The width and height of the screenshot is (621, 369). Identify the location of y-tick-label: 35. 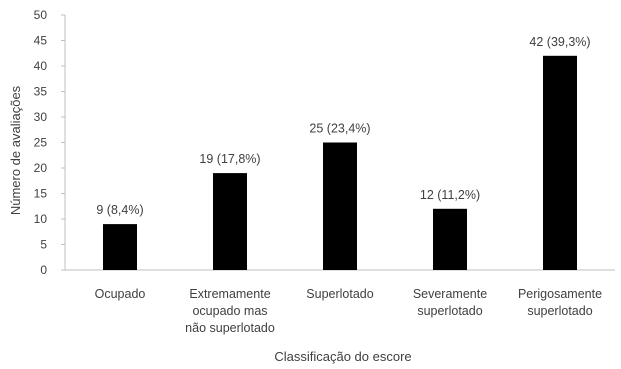
(41, 92).